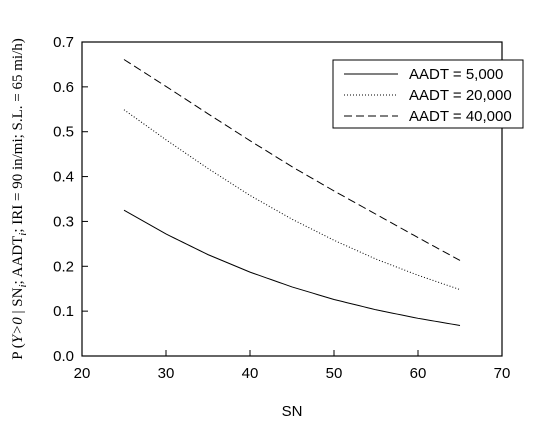 This screenshot has height=426, width=550. Describe the element at coordinates (18, 351) in the screenshot. I see `y-axis-title-part: P (` at that location.